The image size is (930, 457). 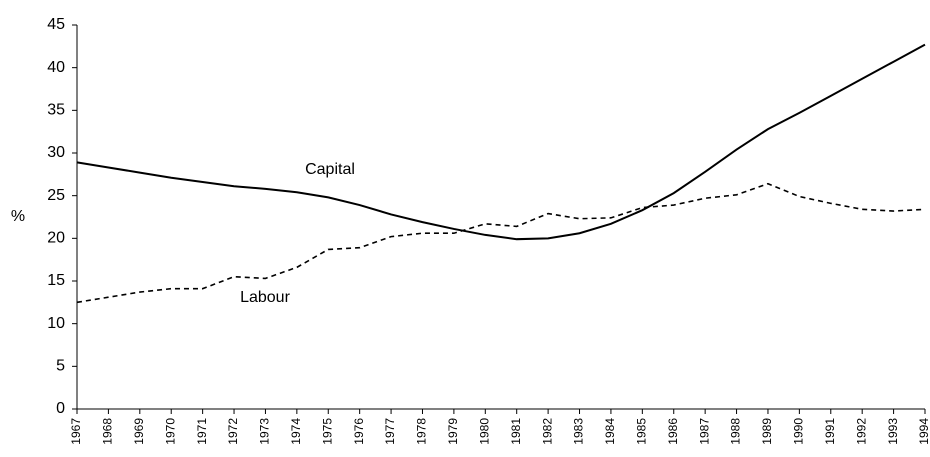 What do you see at coordinates (861, 431) in the screenshot?
I see `x-tick-label: 1992` at bounding box center [861, 431].